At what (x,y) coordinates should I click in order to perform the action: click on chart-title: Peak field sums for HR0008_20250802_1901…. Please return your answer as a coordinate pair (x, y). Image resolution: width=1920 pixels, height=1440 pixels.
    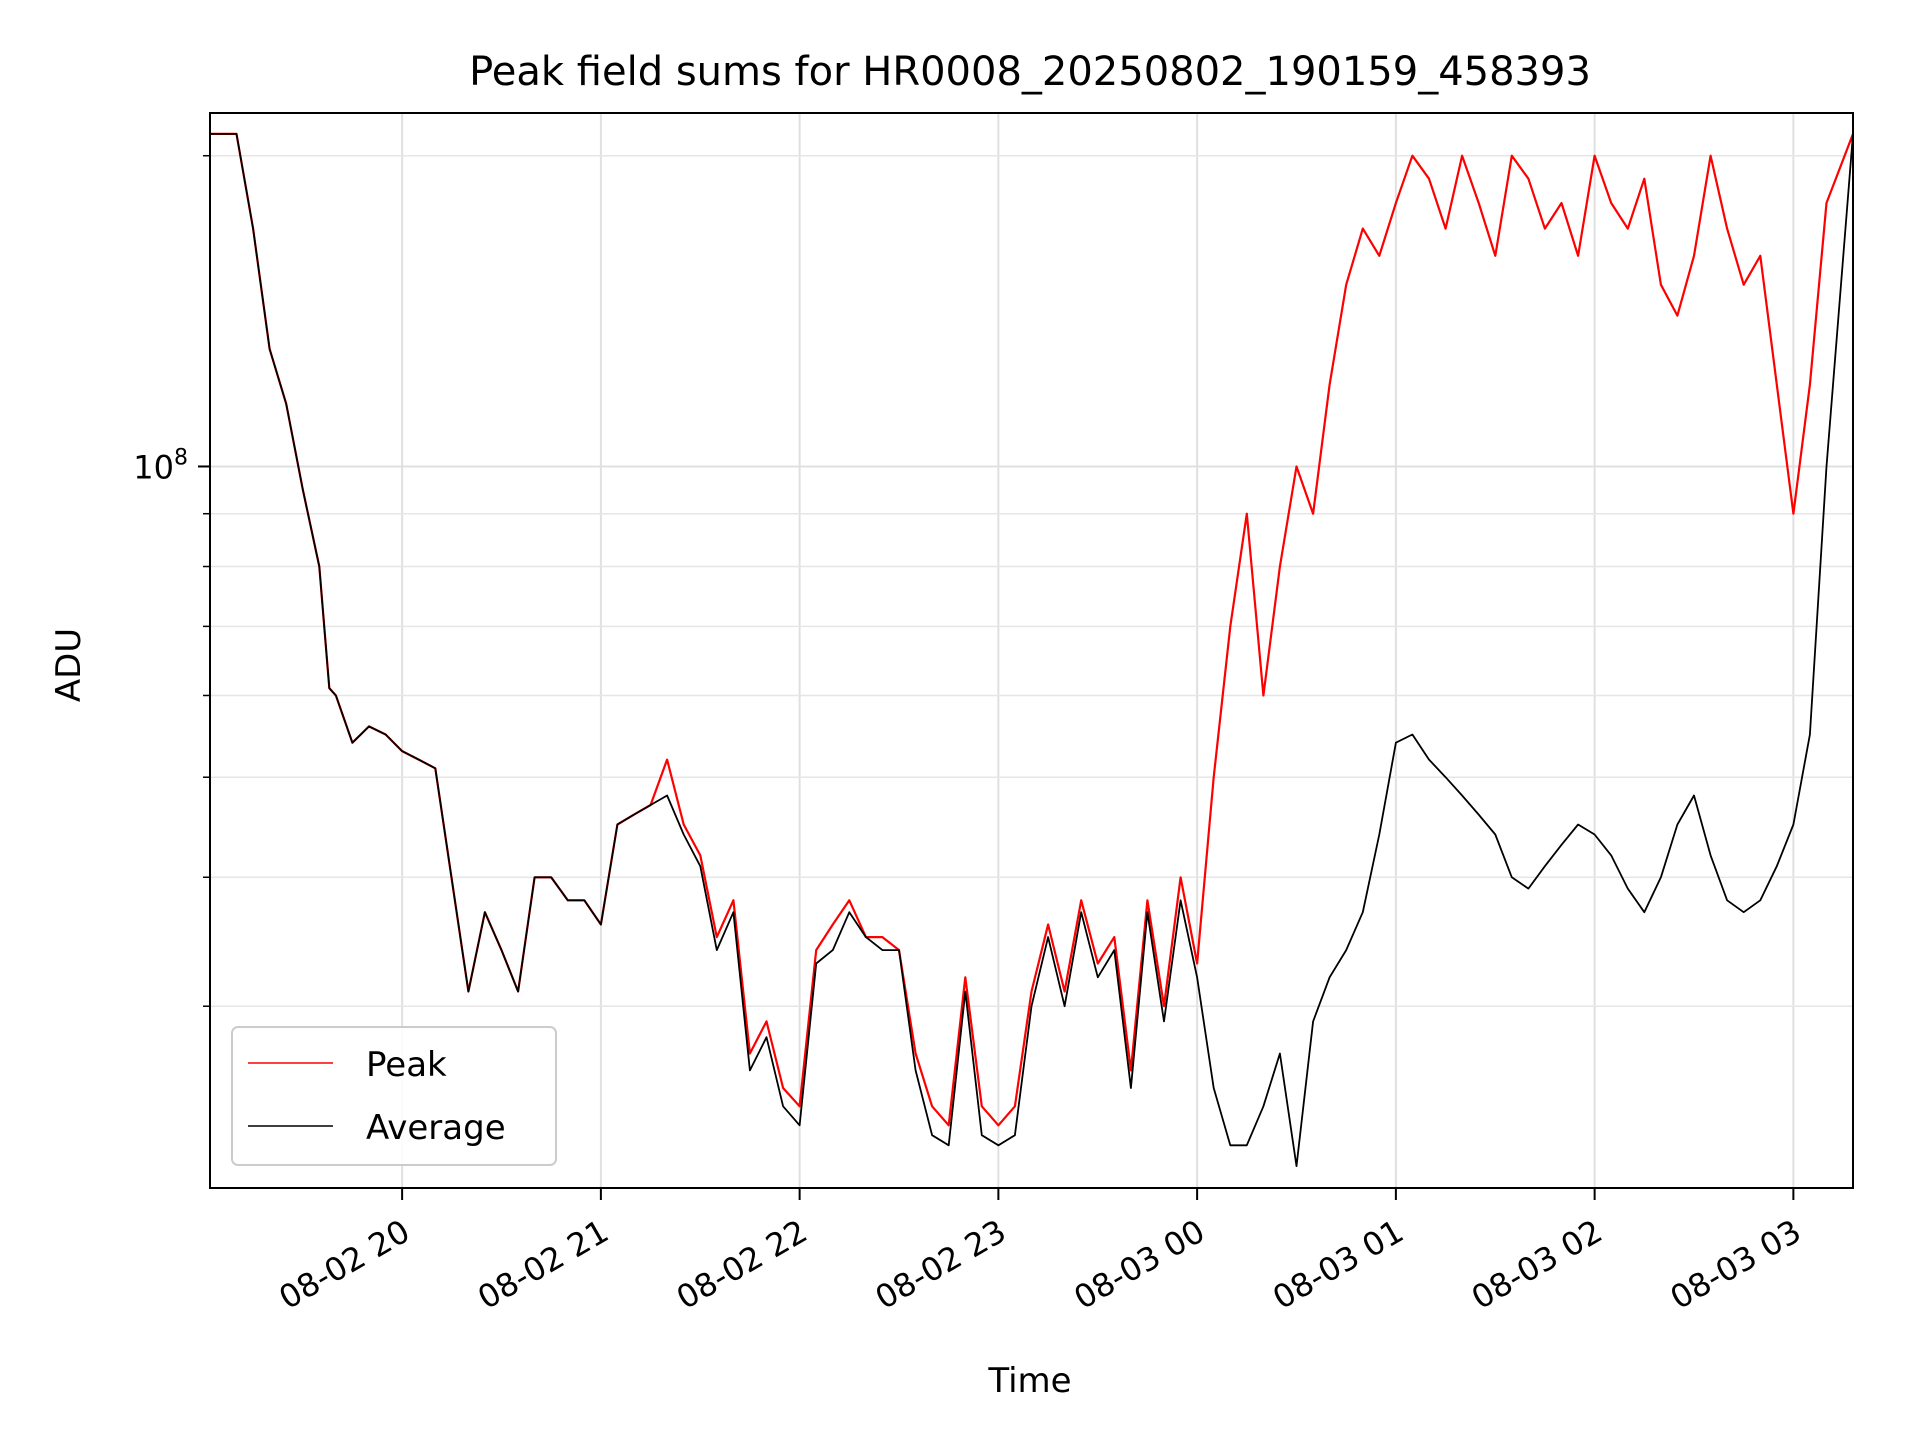
    Looking at the image, I should click on (1030, 72).